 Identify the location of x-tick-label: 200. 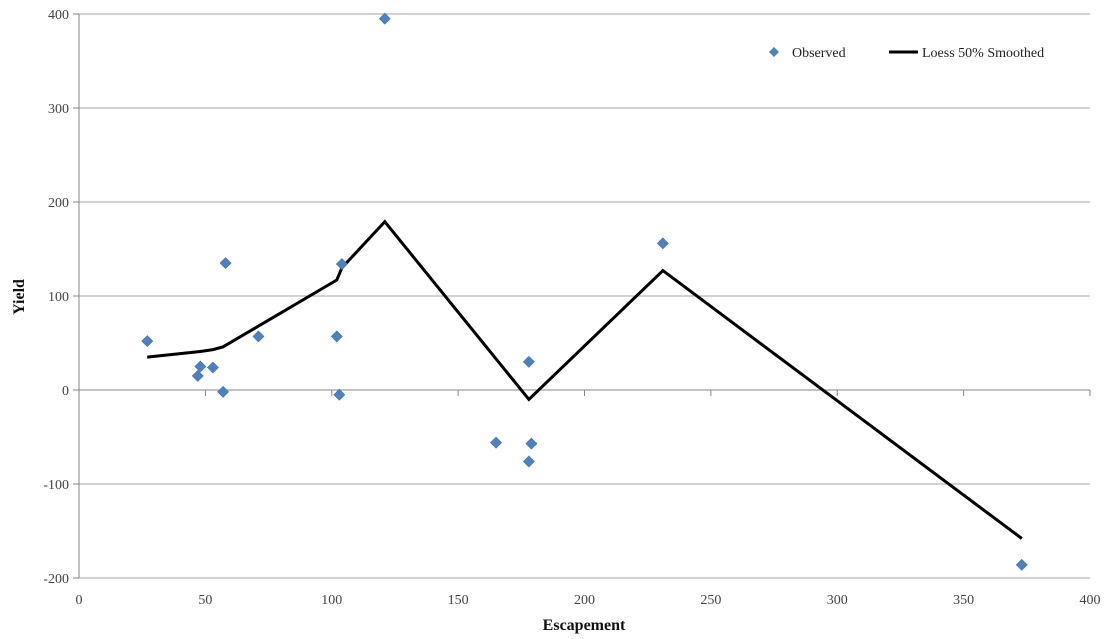
(584, 600).